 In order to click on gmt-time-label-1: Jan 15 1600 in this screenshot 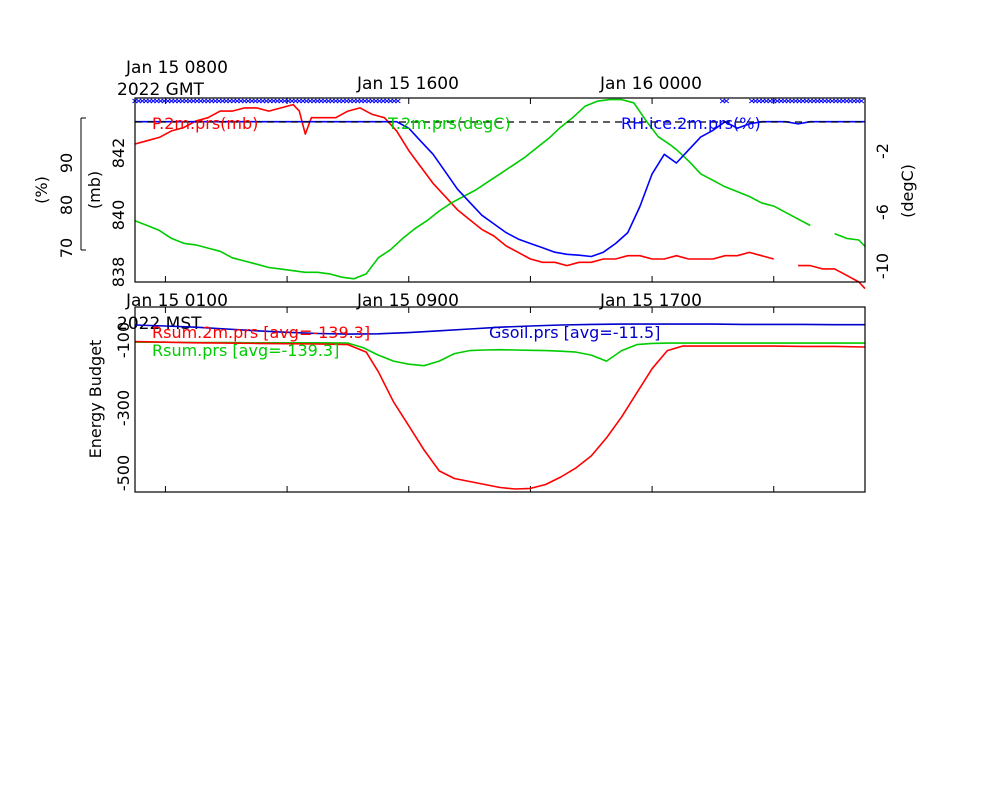, I will do `click(407, 84)`.